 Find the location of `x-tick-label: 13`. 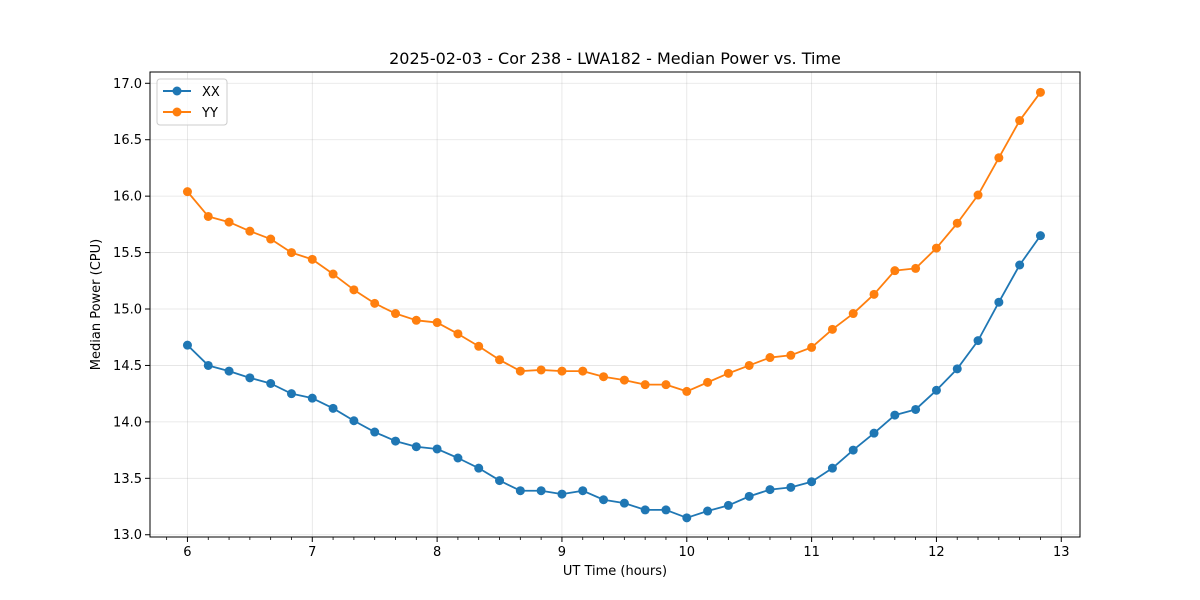

x-tick-label: 13 is located at coordinates (1061, 552).